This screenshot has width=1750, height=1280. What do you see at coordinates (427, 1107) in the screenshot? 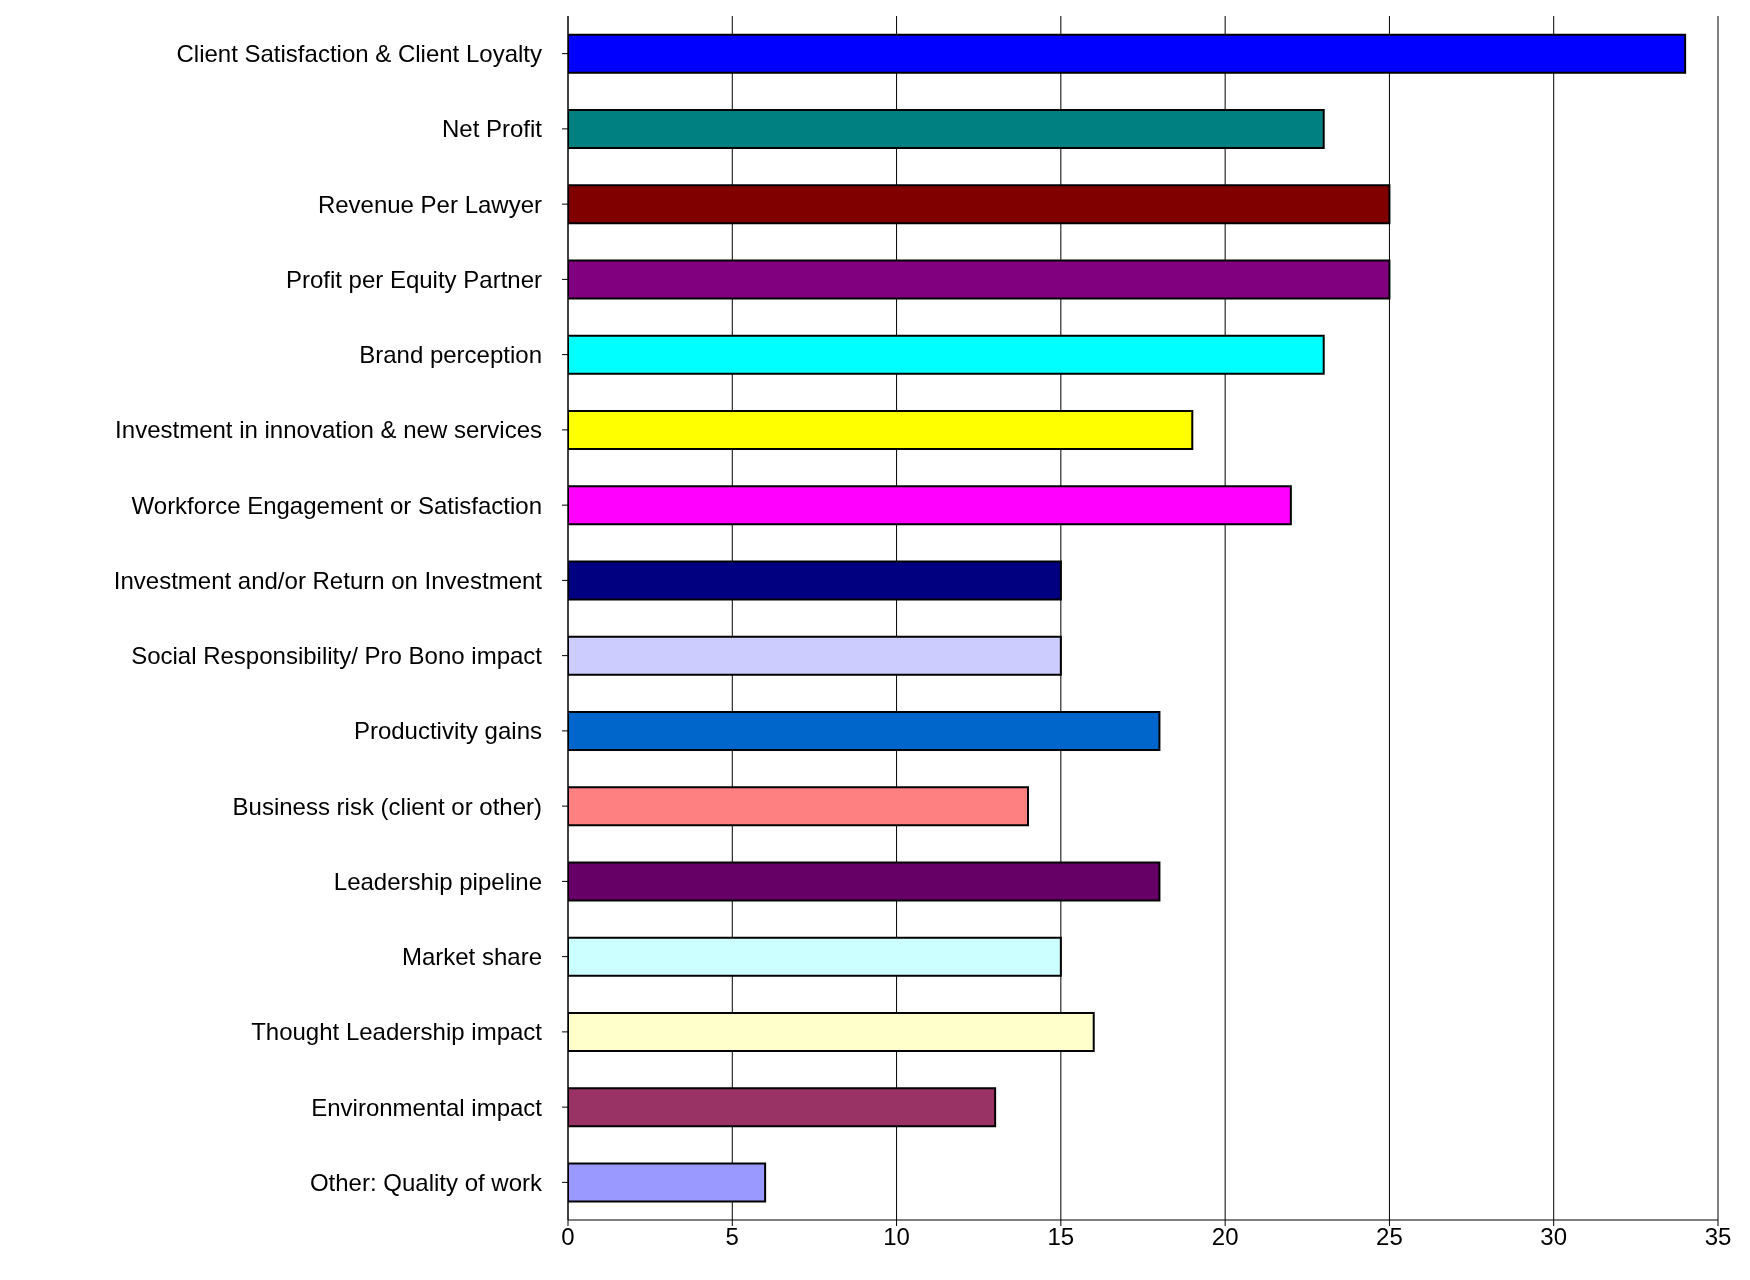
I see `y-tick-label: Environmental impact` at bounding box center [427, 1107].